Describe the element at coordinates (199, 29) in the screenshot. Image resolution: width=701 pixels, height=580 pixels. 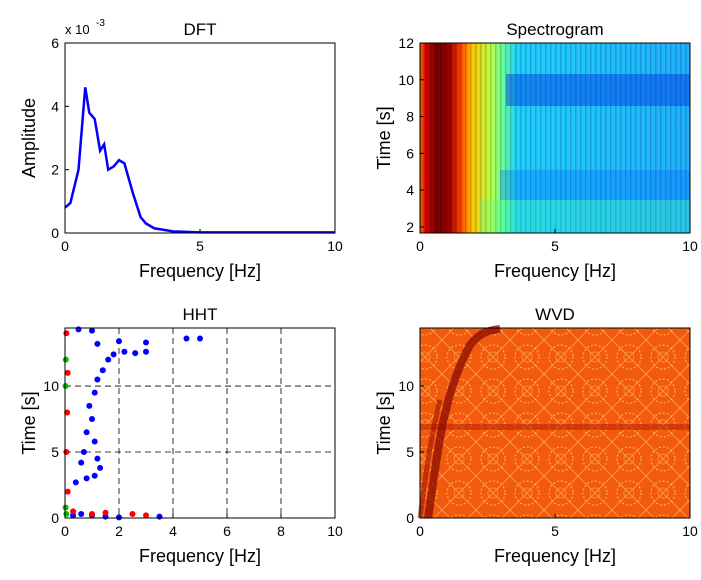
I see `chart-title: DFT` at that location.